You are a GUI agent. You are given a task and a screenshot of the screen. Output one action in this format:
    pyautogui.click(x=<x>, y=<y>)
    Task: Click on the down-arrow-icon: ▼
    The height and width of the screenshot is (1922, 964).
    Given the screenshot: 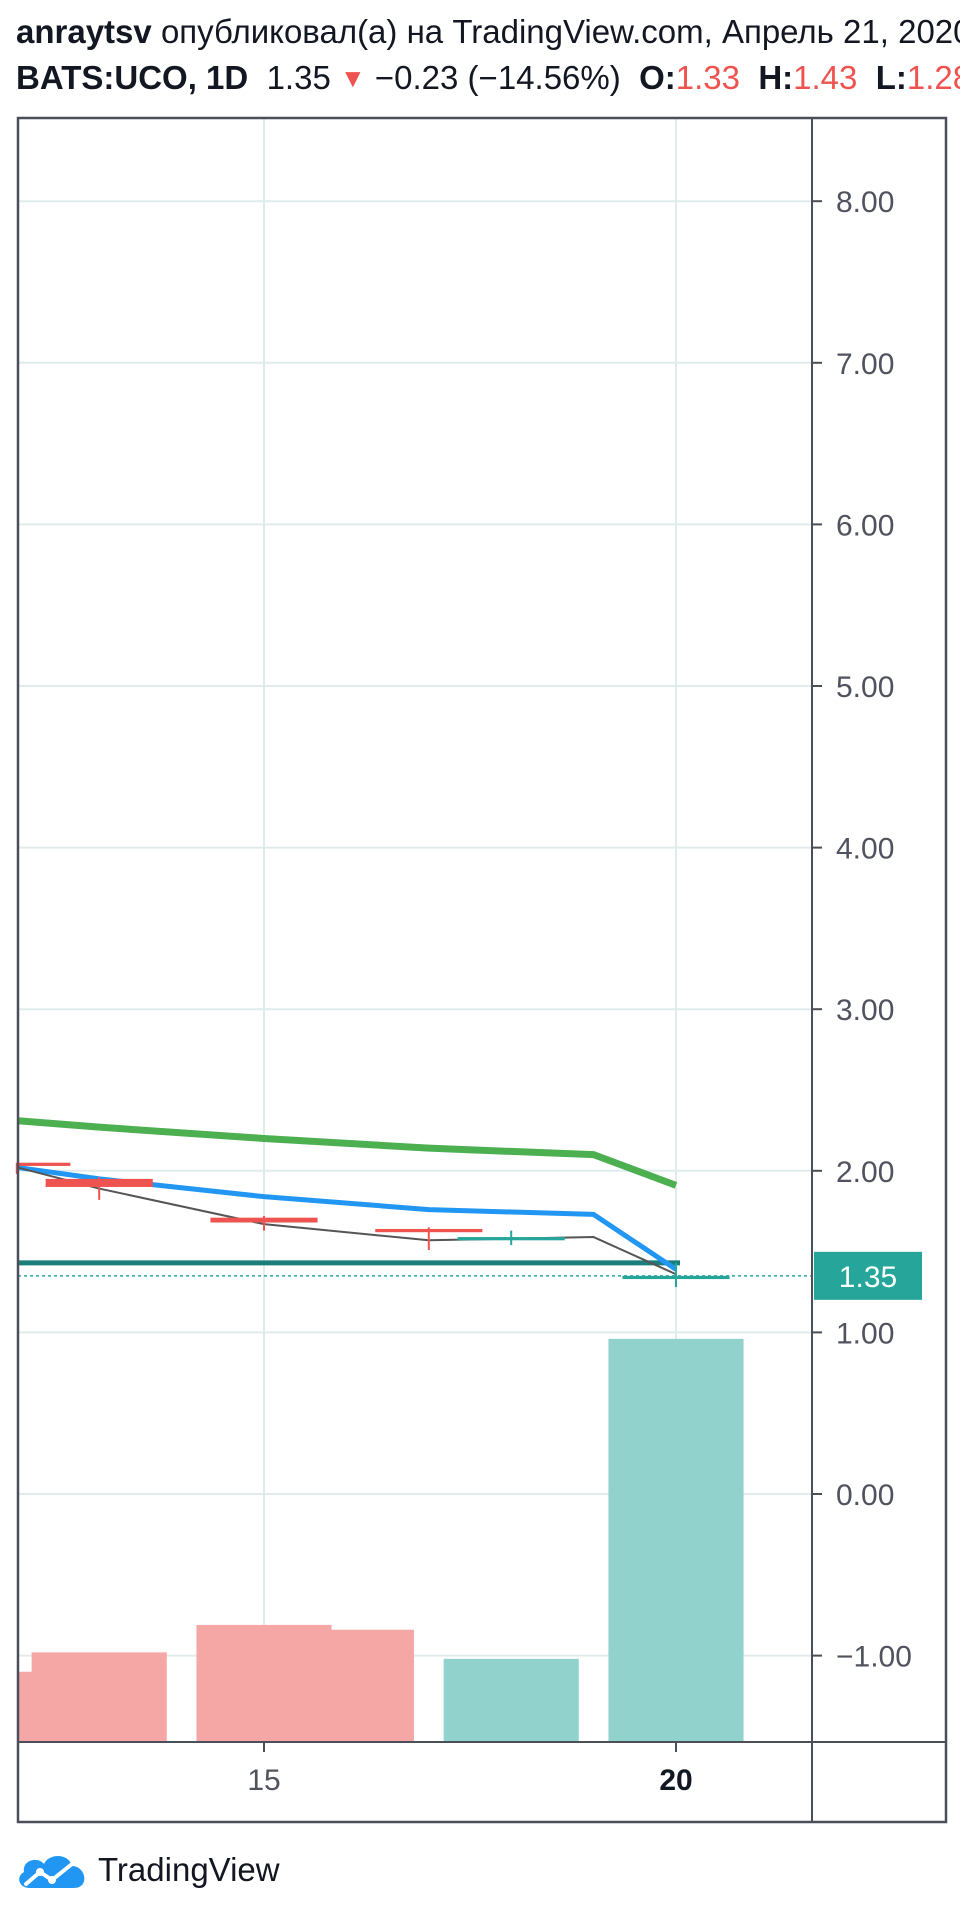 What is the action you would take?
    pyautogui.click(x=352, y=78)
    